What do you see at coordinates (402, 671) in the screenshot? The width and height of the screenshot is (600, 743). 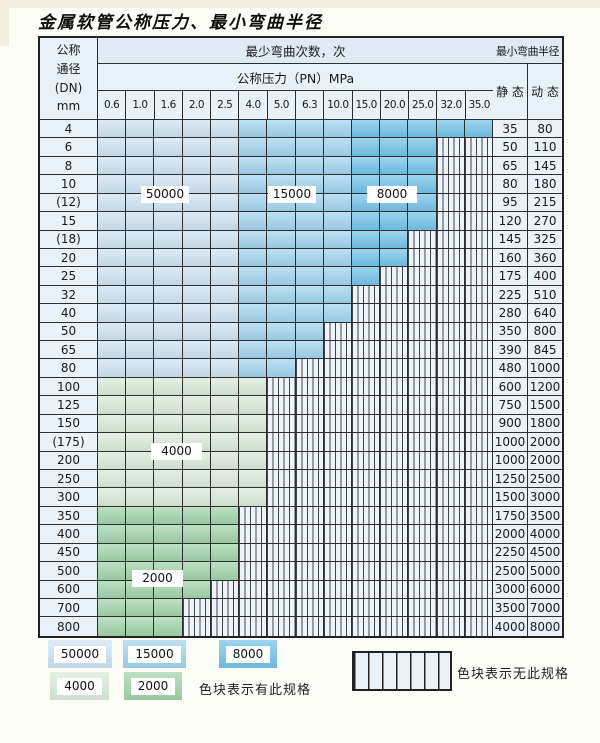 I see `no-spec-hatch-swatch` at bounding box center [402, 671].